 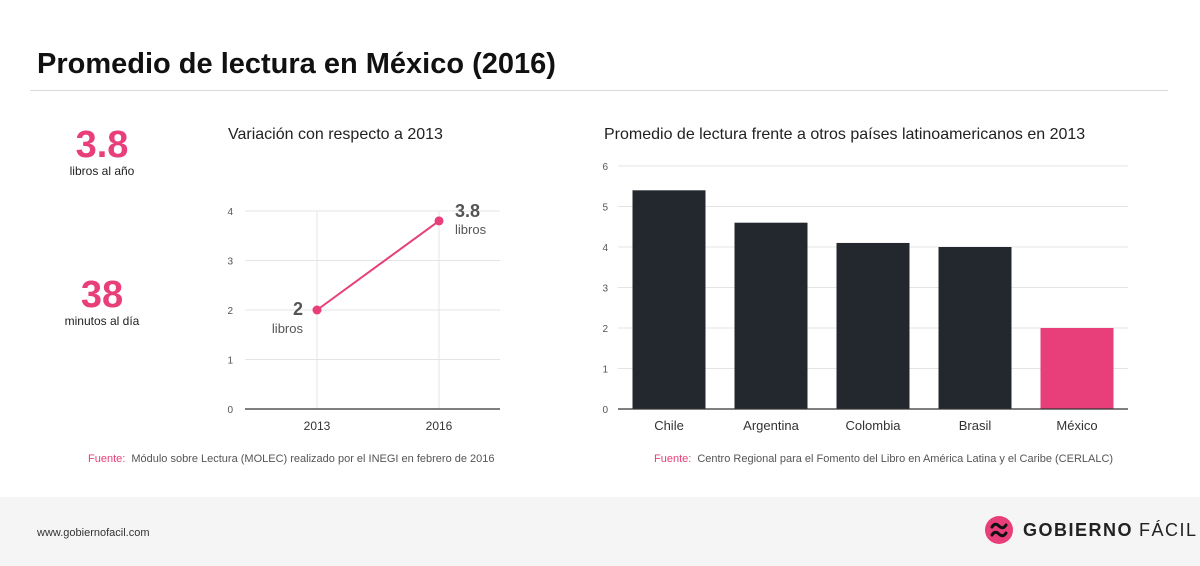 What do you see at coordinates (771, 425) in the screenshot?
I see `bar-category-label: Argentina` at bounding box center [771, 425].